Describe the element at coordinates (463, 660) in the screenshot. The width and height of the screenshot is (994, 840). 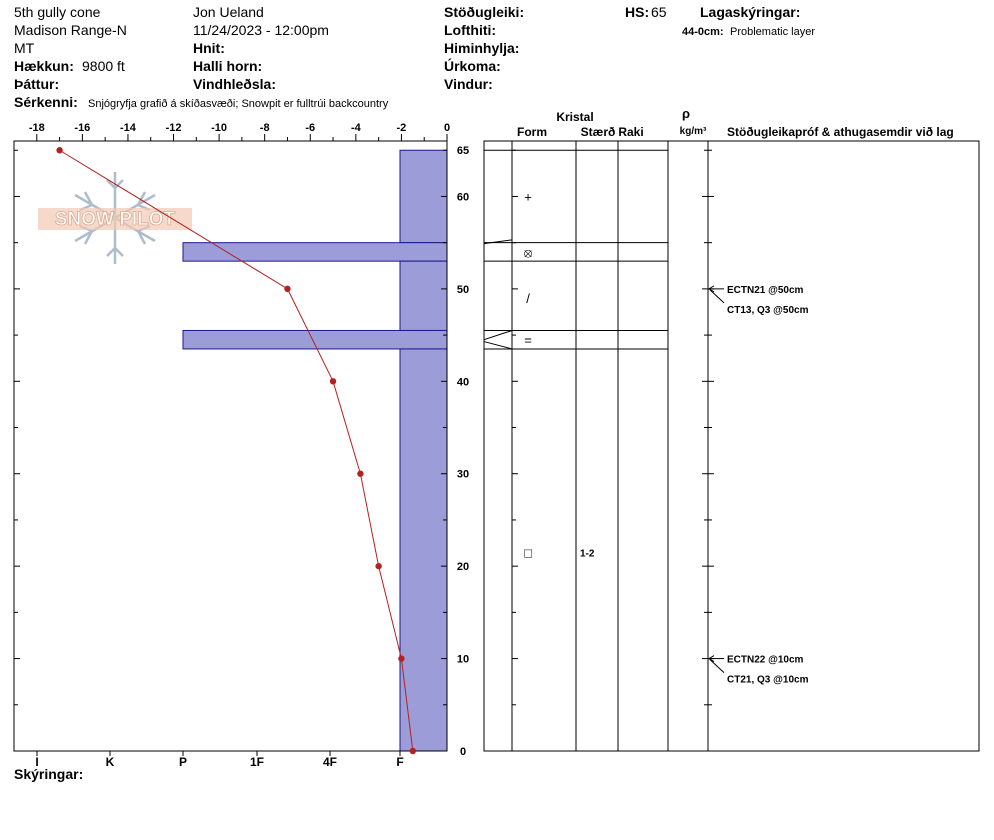
I see `depth-tick-label: 10` at that location.